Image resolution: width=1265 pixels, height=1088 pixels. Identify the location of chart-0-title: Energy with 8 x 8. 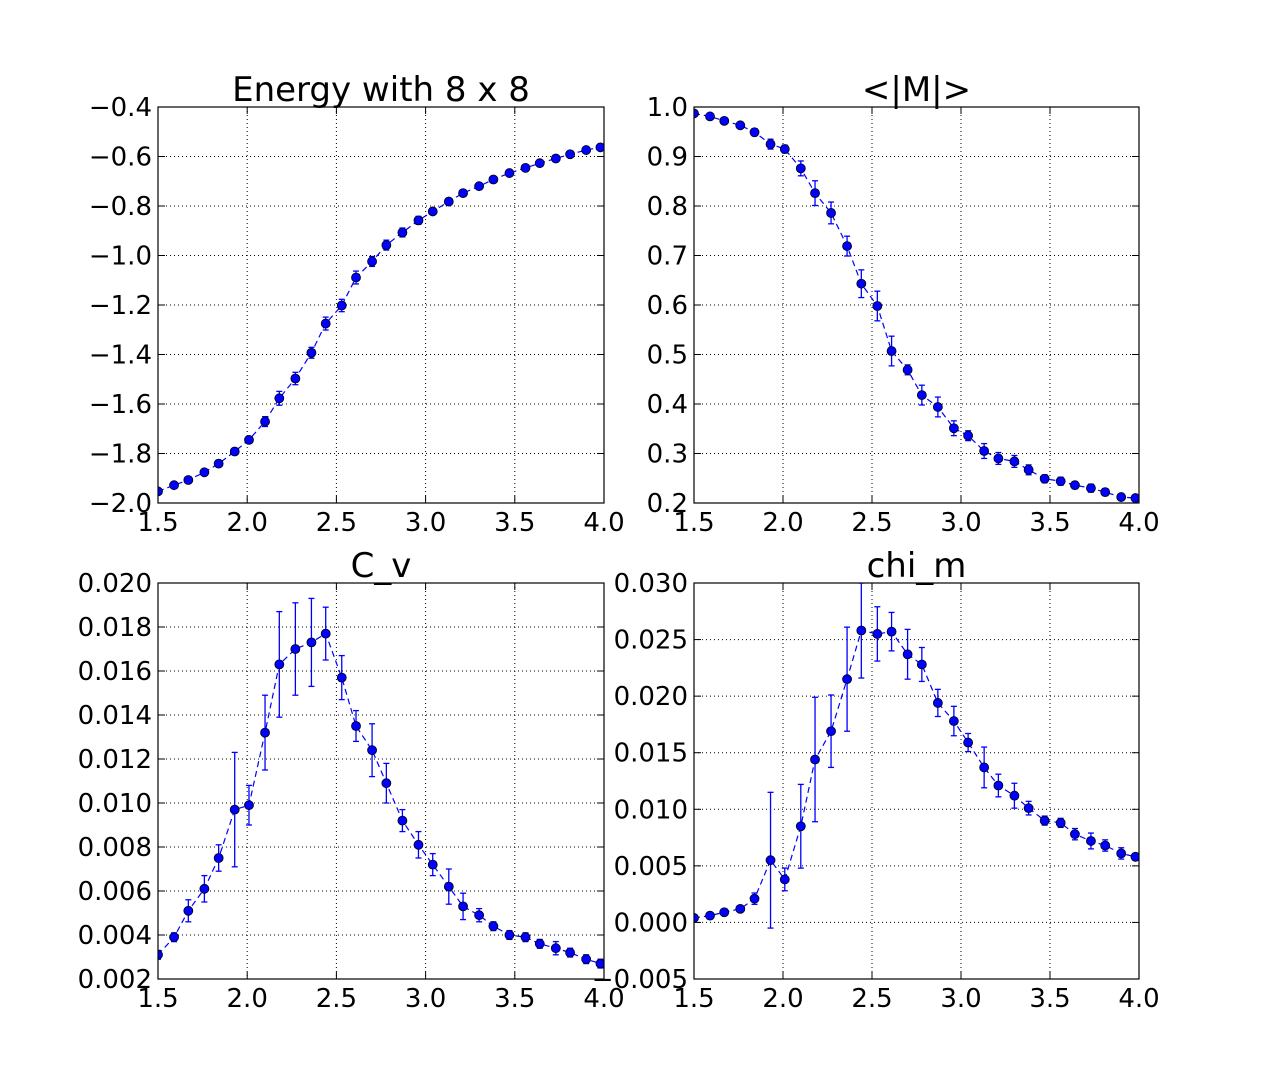
(381, 90).